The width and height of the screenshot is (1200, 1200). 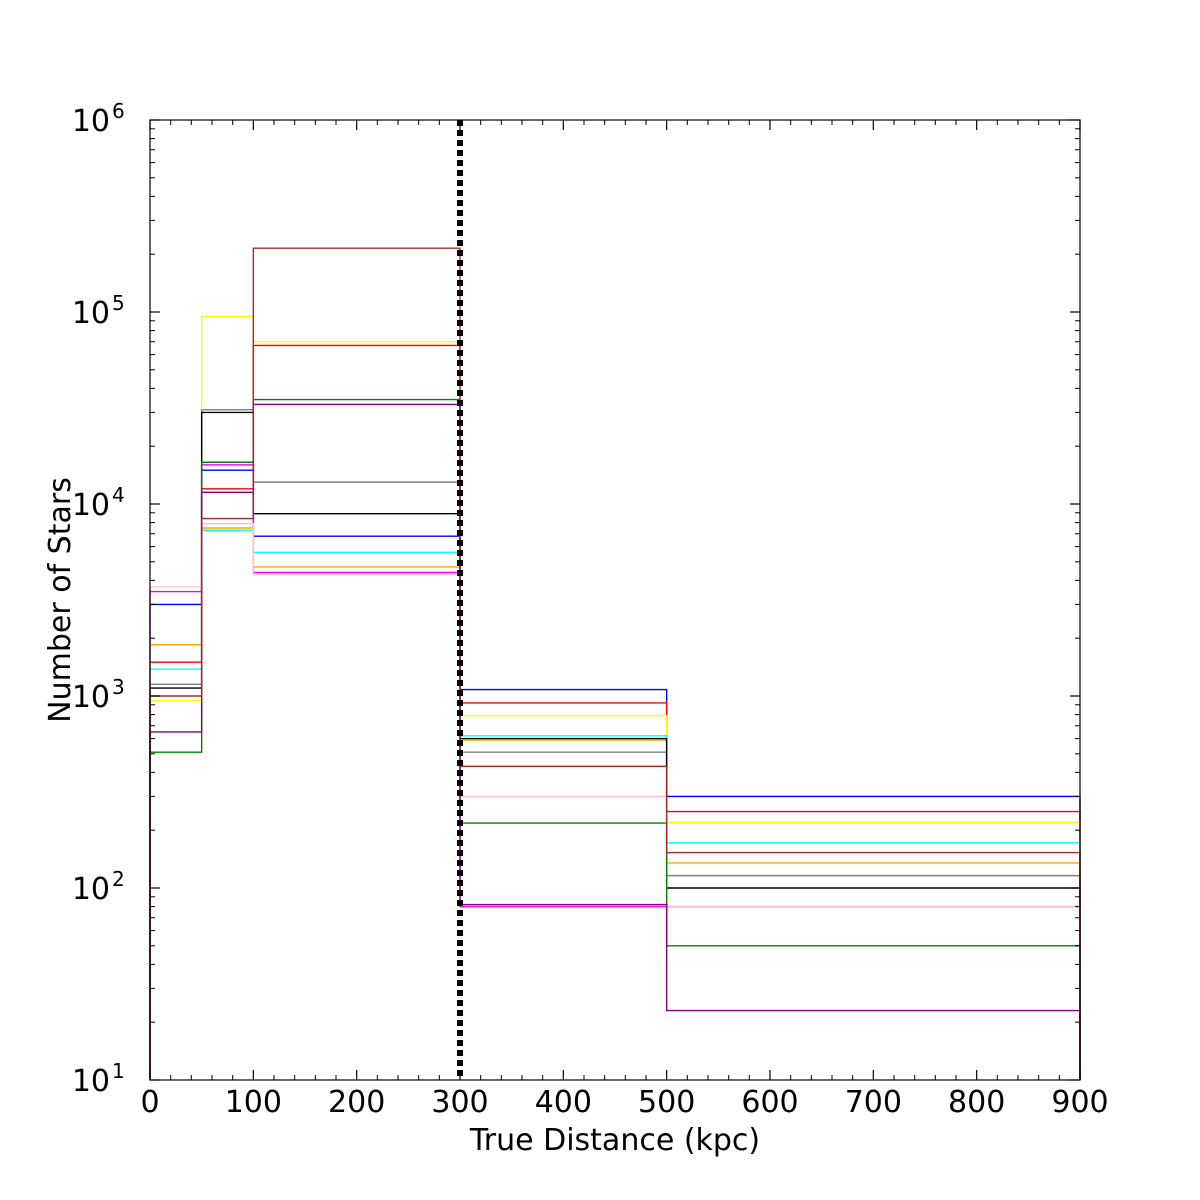 What do you see at coordinates (356, 1102) in the screenshot?
I see `x-tick-label: 200` at bounding box center [356, 1102].